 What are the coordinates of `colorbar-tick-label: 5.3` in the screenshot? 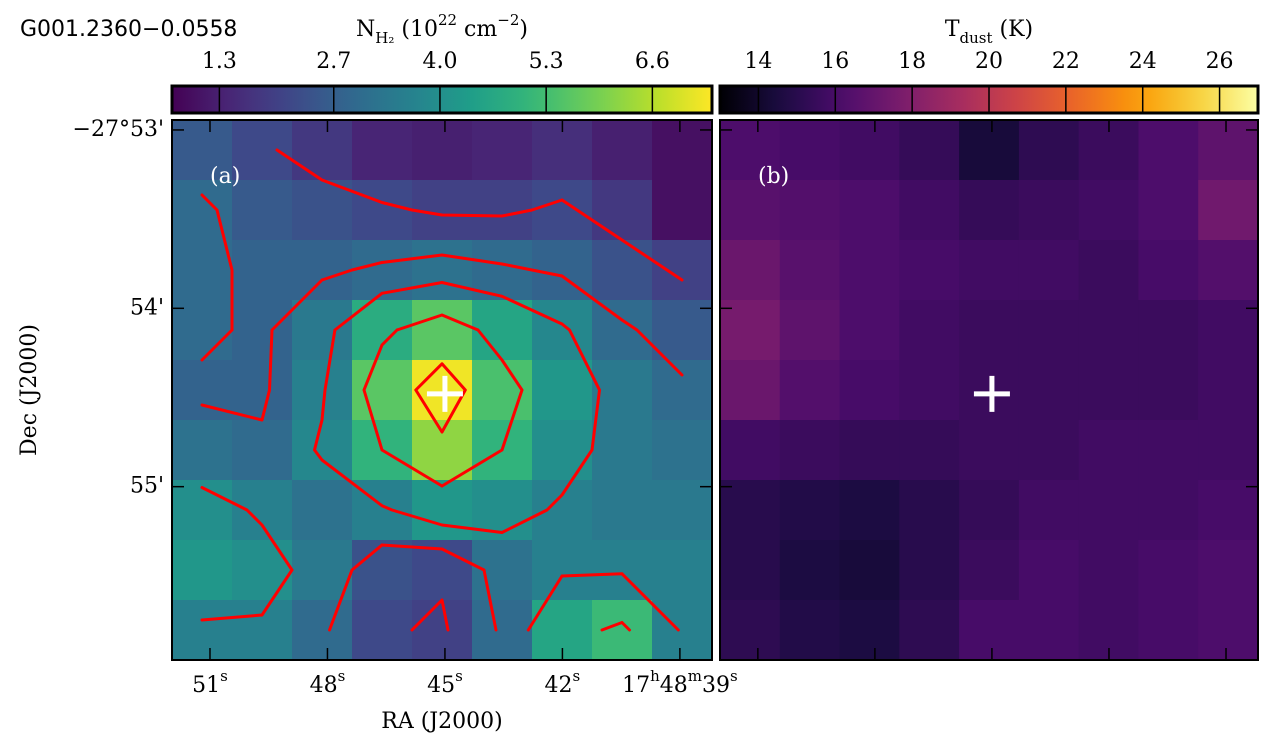 It's located at (546, 61).